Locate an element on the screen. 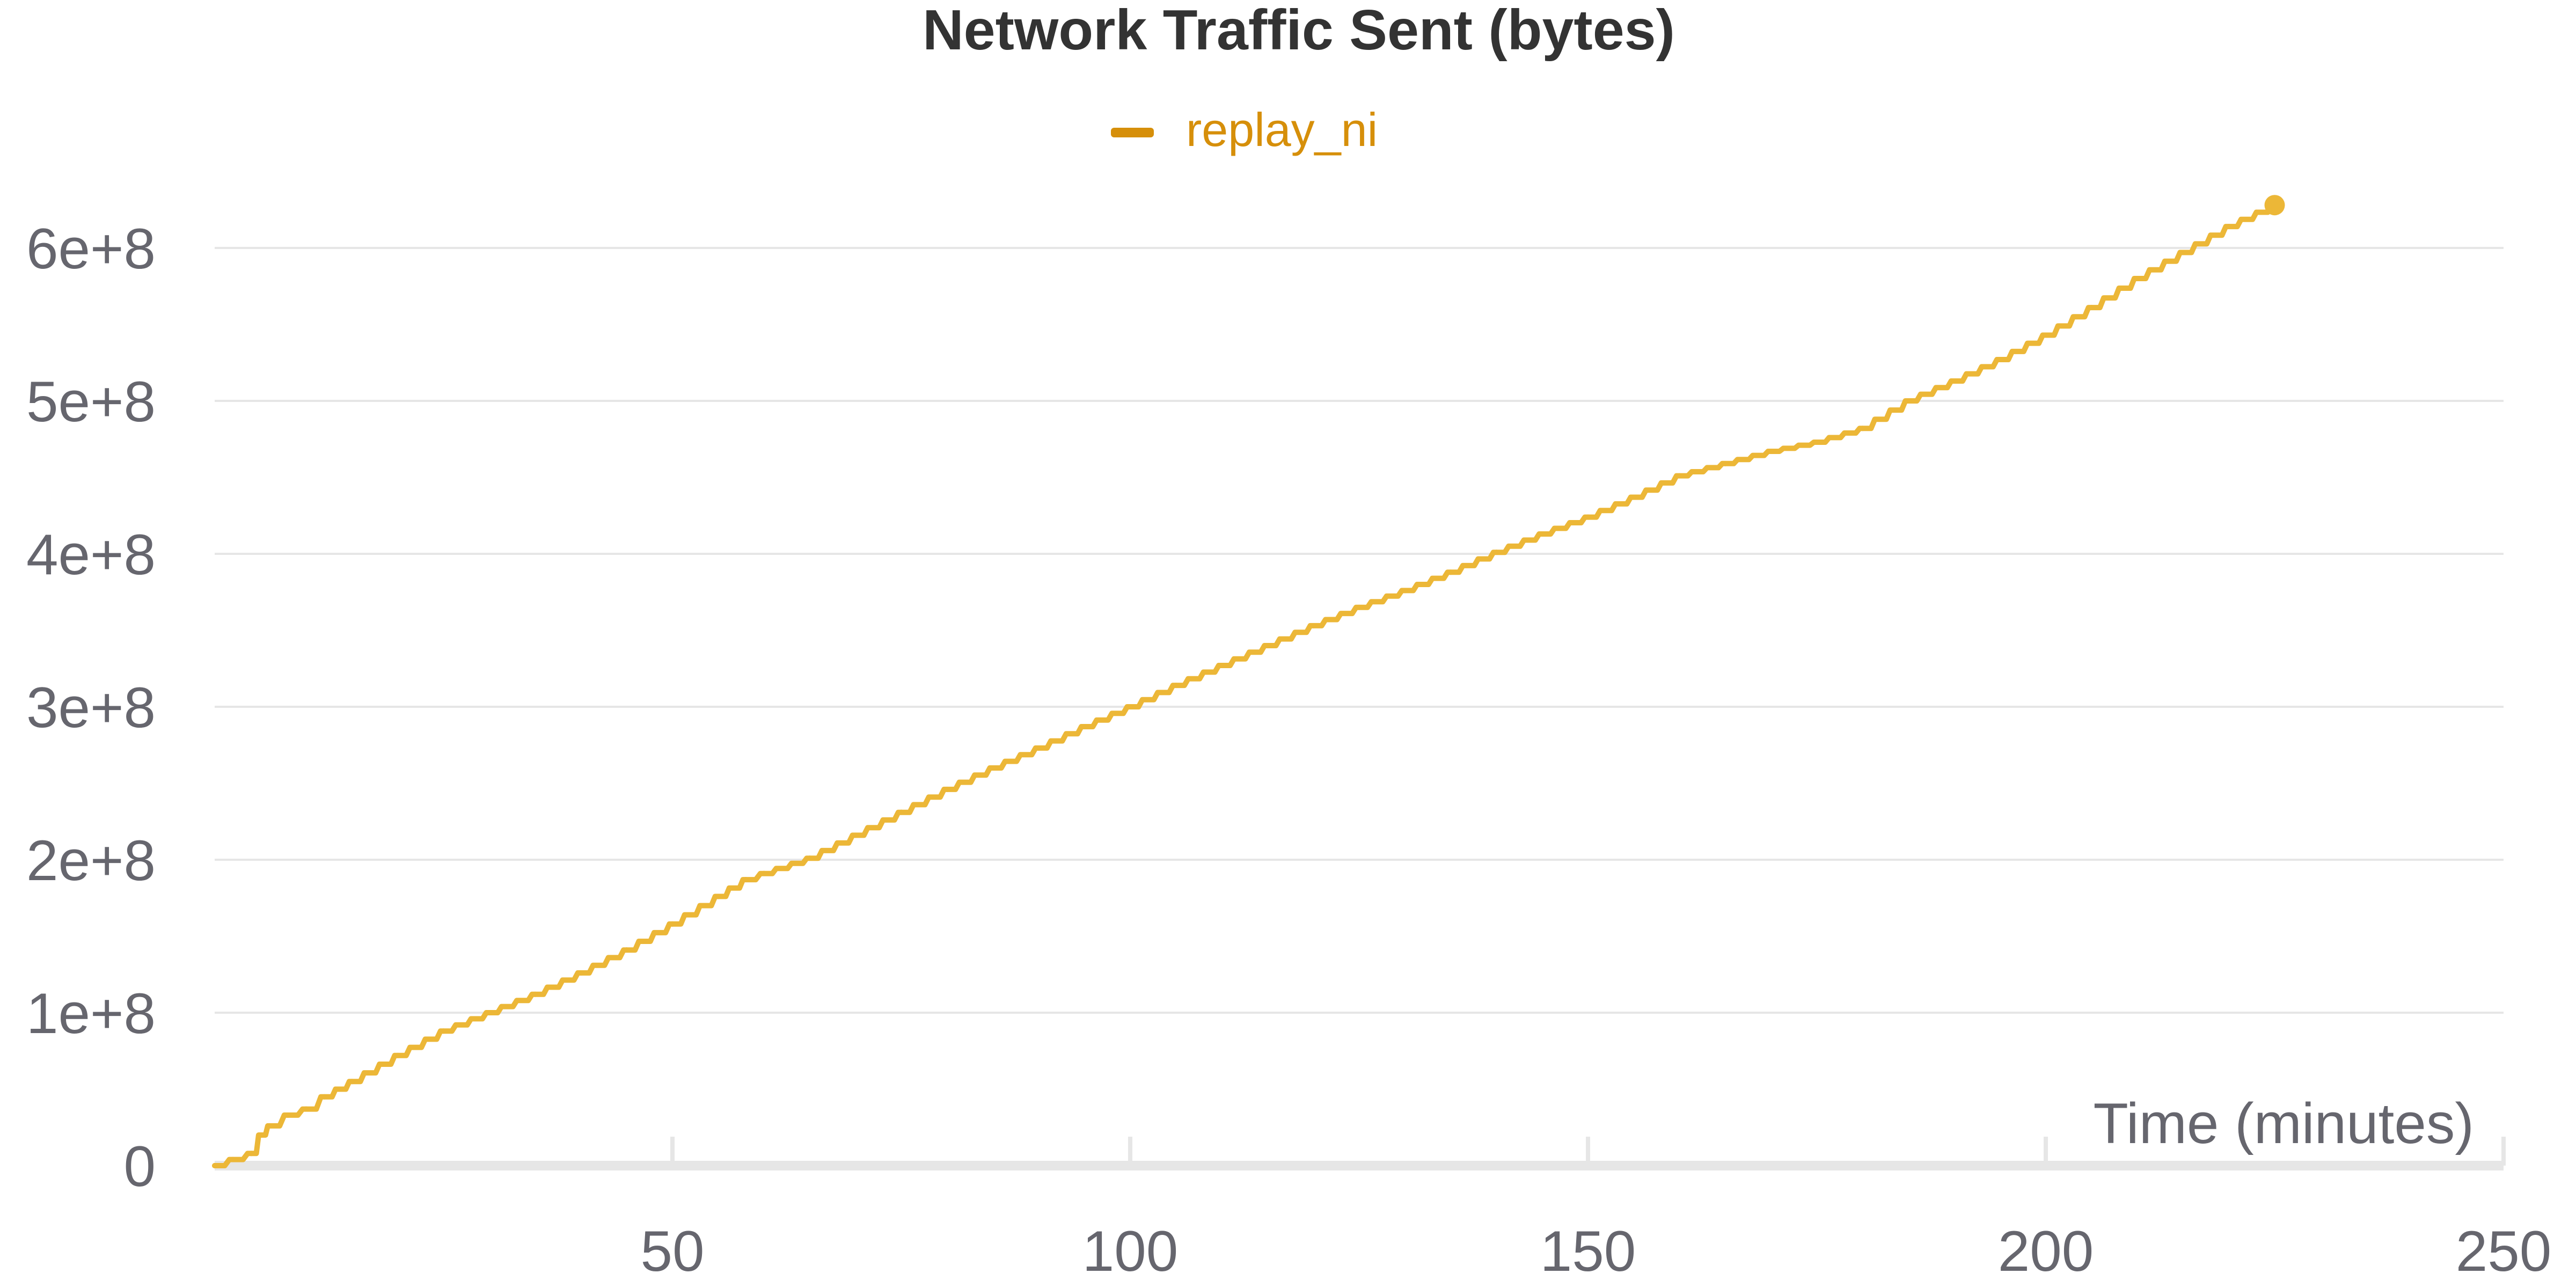 The height and width of the screenshot is (1288, 2576). legend: replay_ni is located at coordinates (1244, 129).